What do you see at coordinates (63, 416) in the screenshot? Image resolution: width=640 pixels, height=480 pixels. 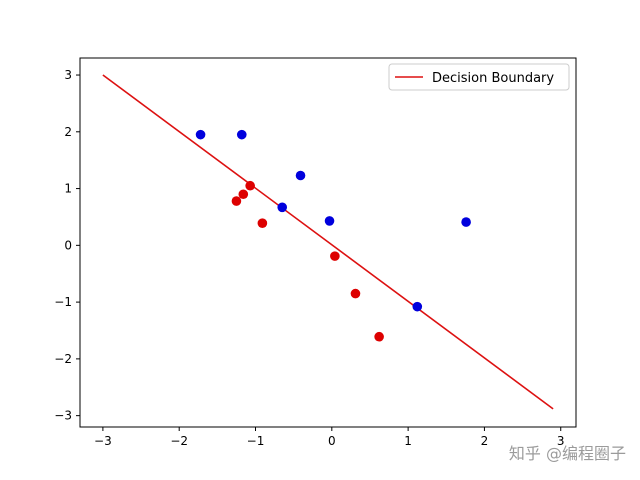 I see `y-tick-label: −3` at bounding box center [63, 416].